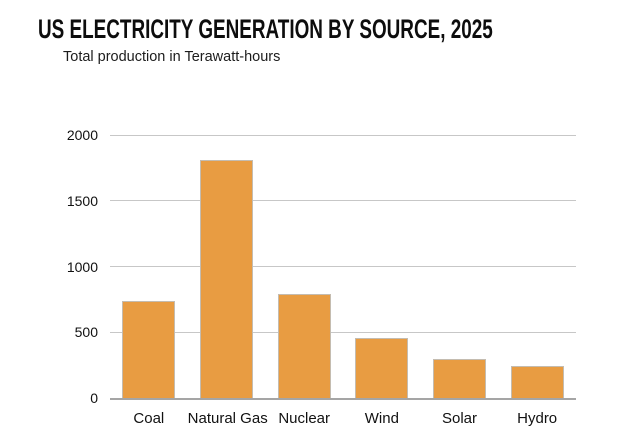 The width and height of the screenshot is (625, 432). Describe the element at coordinates (82, 135) in the screenshot. I see `ytick-label-2000: 2000` at that location.